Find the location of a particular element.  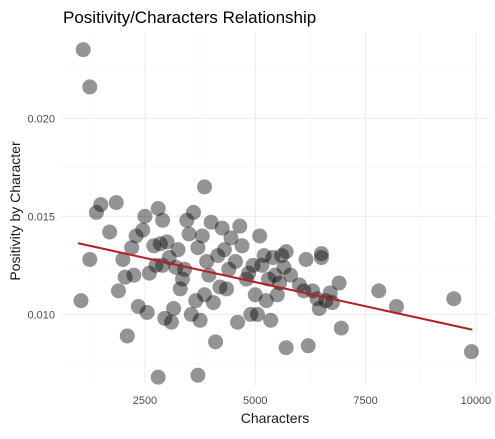

y-tick-label: 0.020 is located at coordinates (41, 119).